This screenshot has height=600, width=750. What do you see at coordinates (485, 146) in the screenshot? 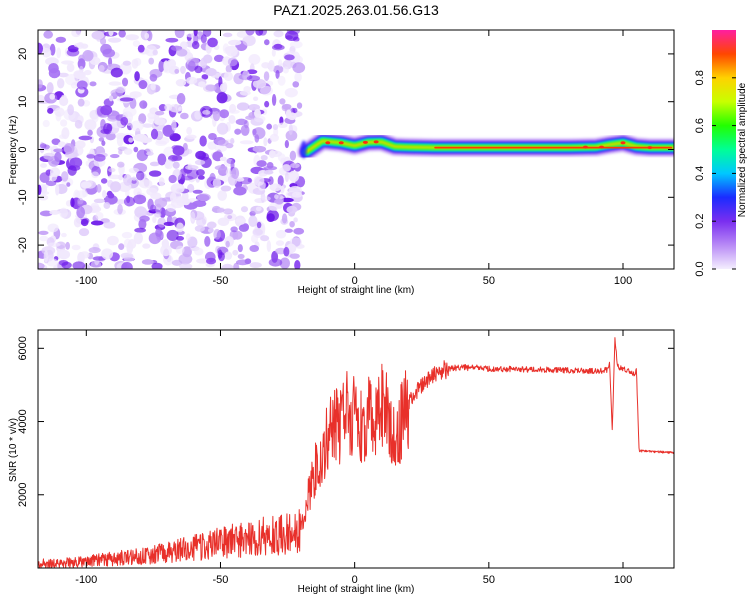
I see `spectrogram-signal` at bounding box center [485, 146].